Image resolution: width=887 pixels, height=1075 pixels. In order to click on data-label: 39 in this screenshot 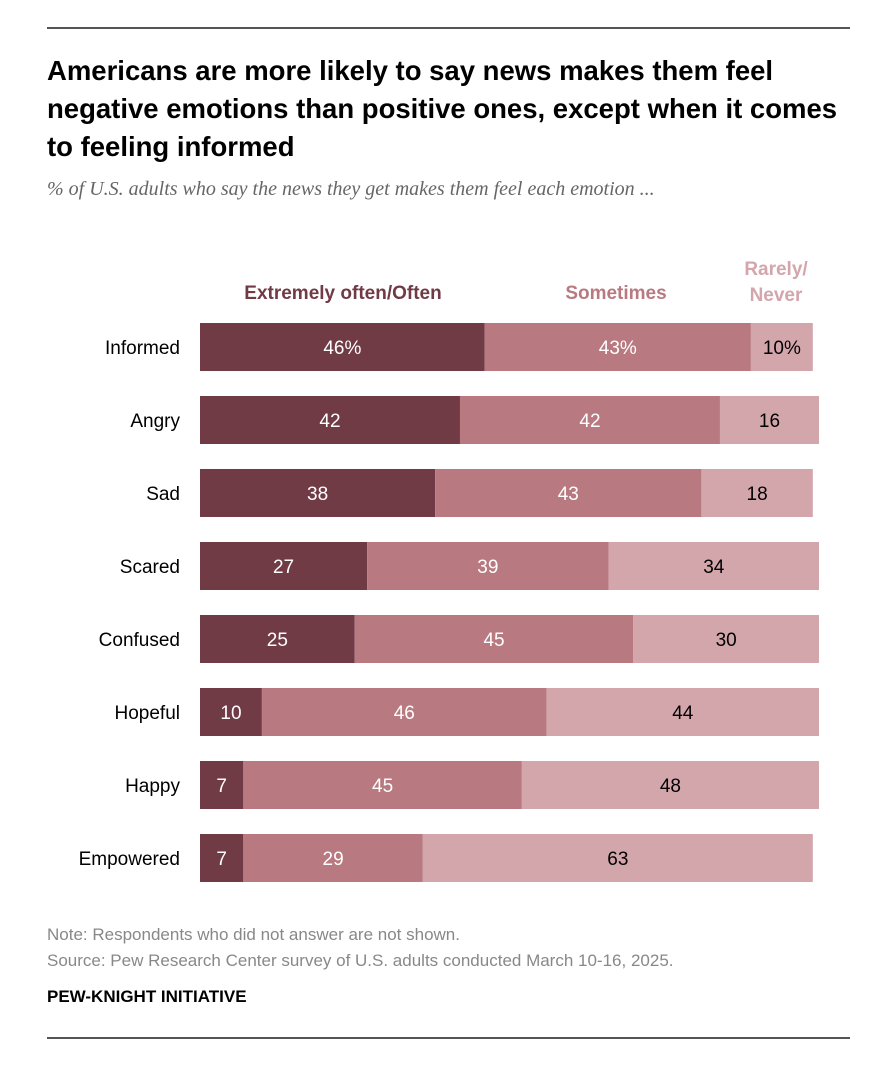, I will do `click(487, 567)`.